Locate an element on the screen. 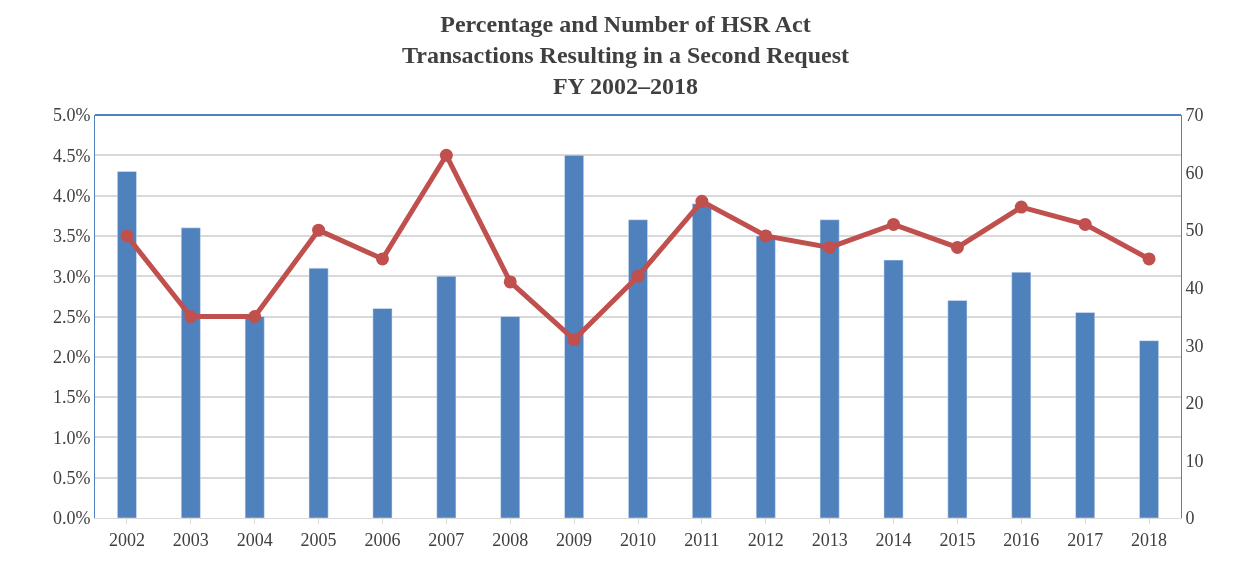 This screenshot has height=563, width=1251. y2-tick-label: 60 is located at coordinates (1194, 172).